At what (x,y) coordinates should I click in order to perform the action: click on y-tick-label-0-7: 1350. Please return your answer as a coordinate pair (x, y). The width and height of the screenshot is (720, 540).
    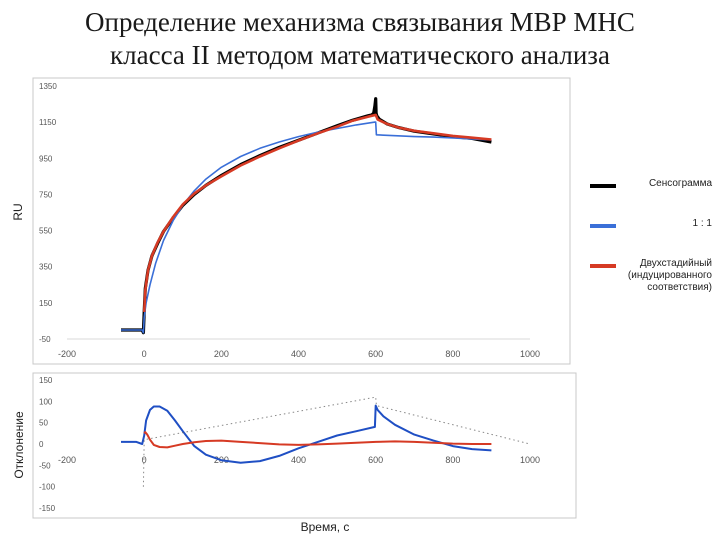
    Looking at the image, I should click on (48, 86).